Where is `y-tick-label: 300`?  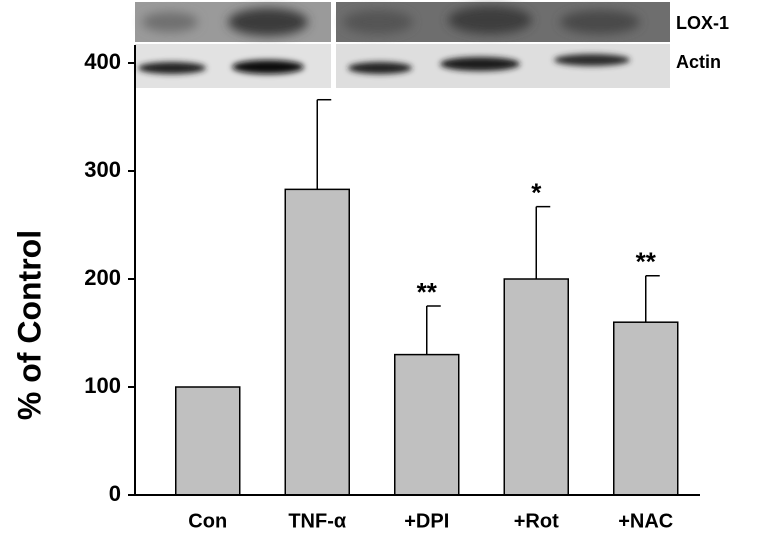
y-tick-label: 300 is located at coordinates (102, 169).